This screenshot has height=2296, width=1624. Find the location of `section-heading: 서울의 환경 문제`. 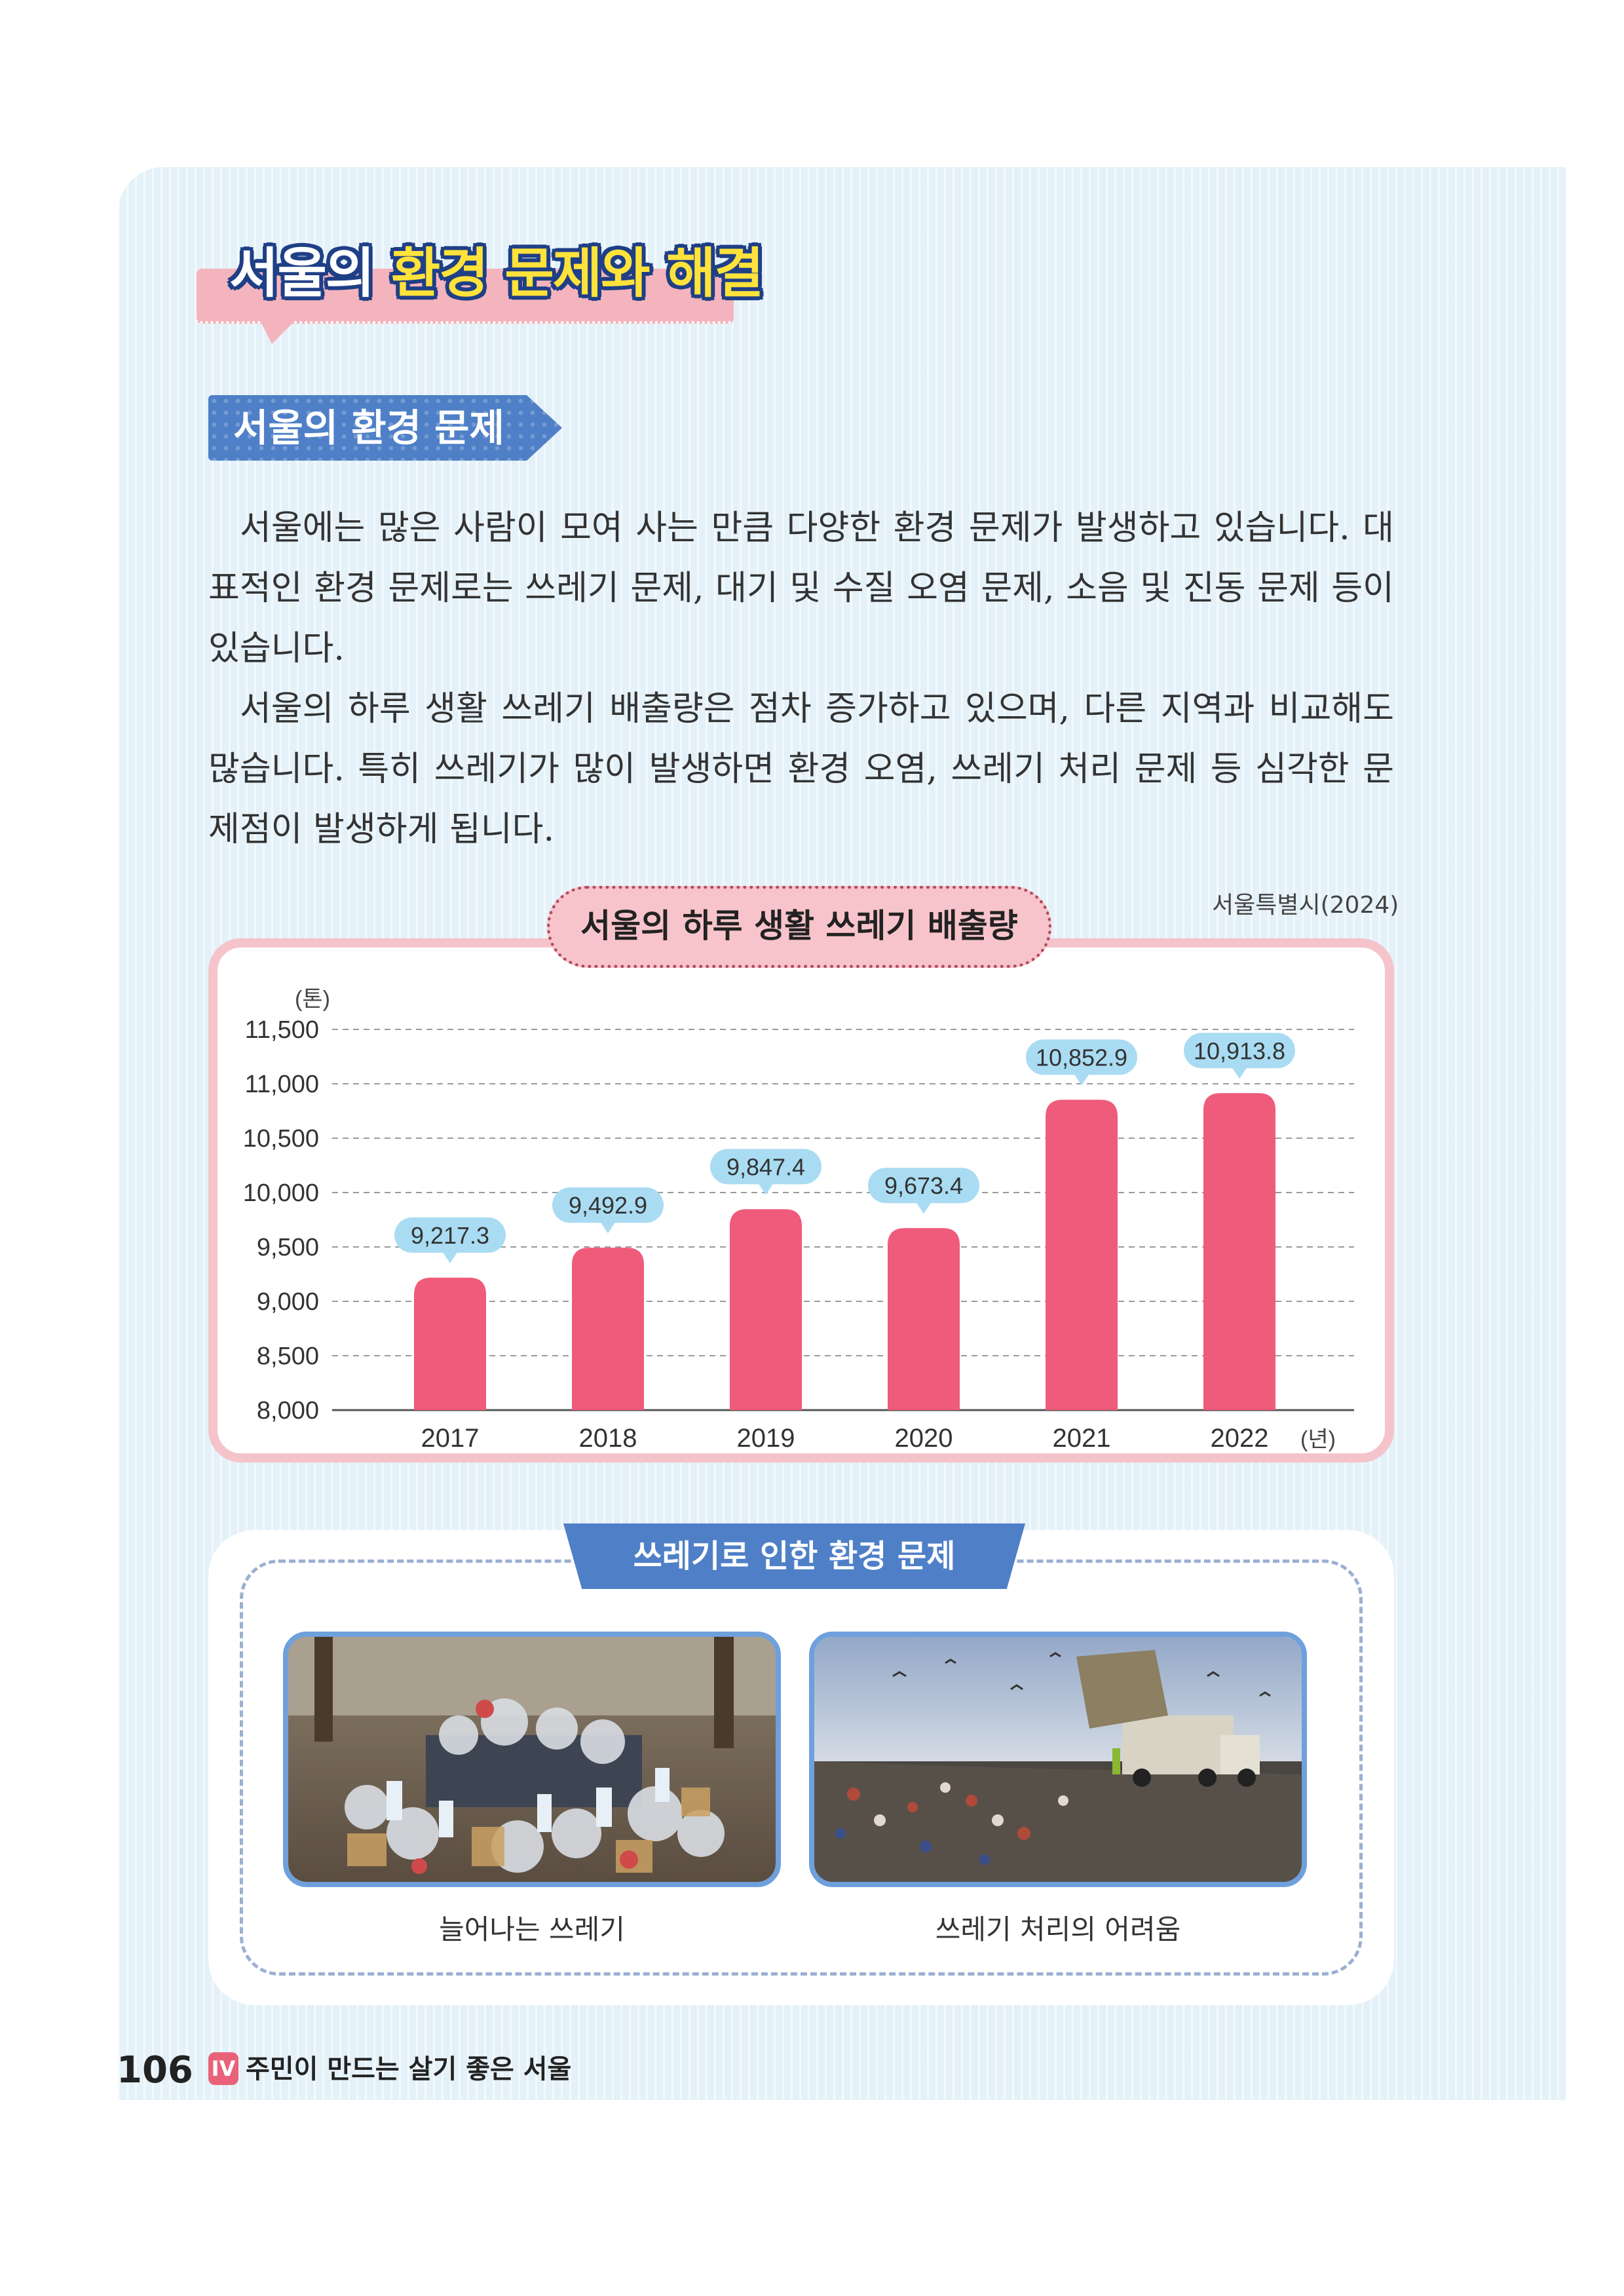

section-heading: 서울의 환경 문제 is located at coordinates (385, 428).